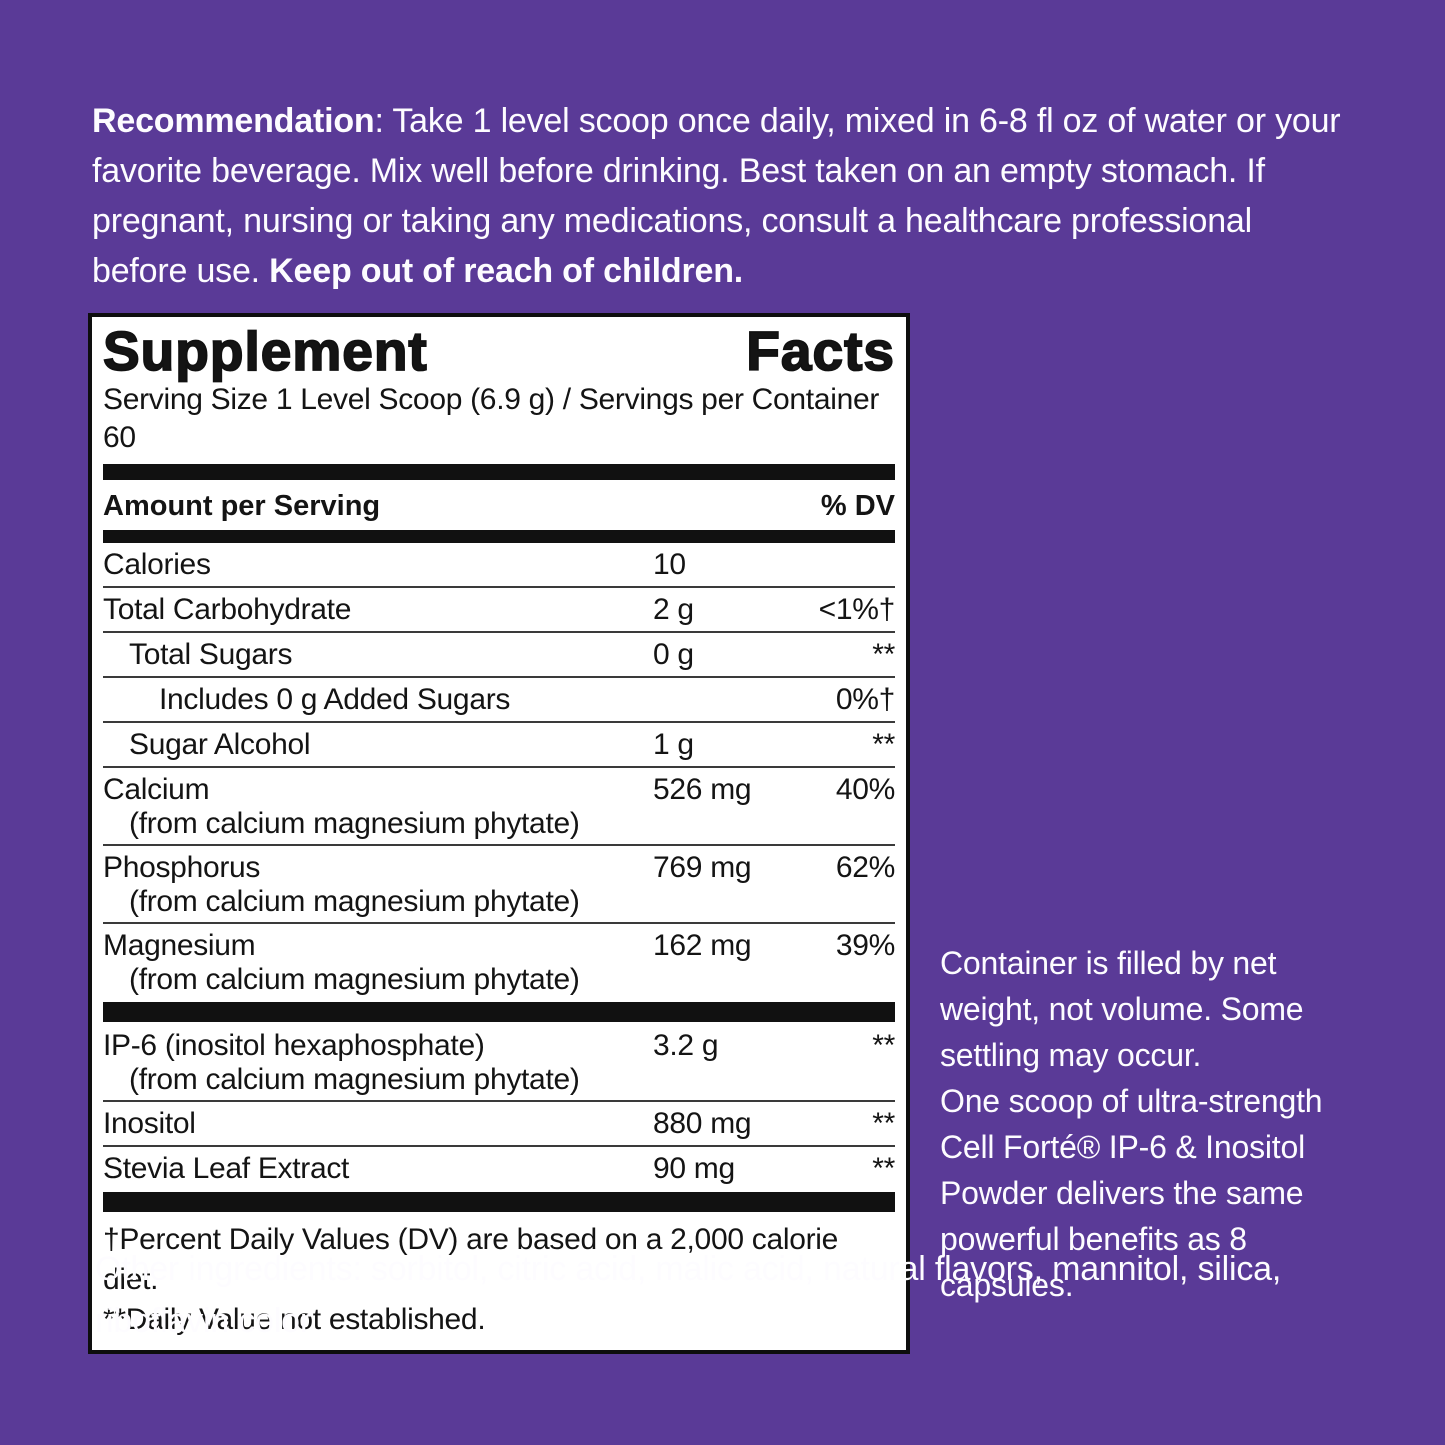  What do you see at coordinates (865, 789) in the screenshot?
I see `nutrient-dv: 40%` at bounding box center [865, 789].